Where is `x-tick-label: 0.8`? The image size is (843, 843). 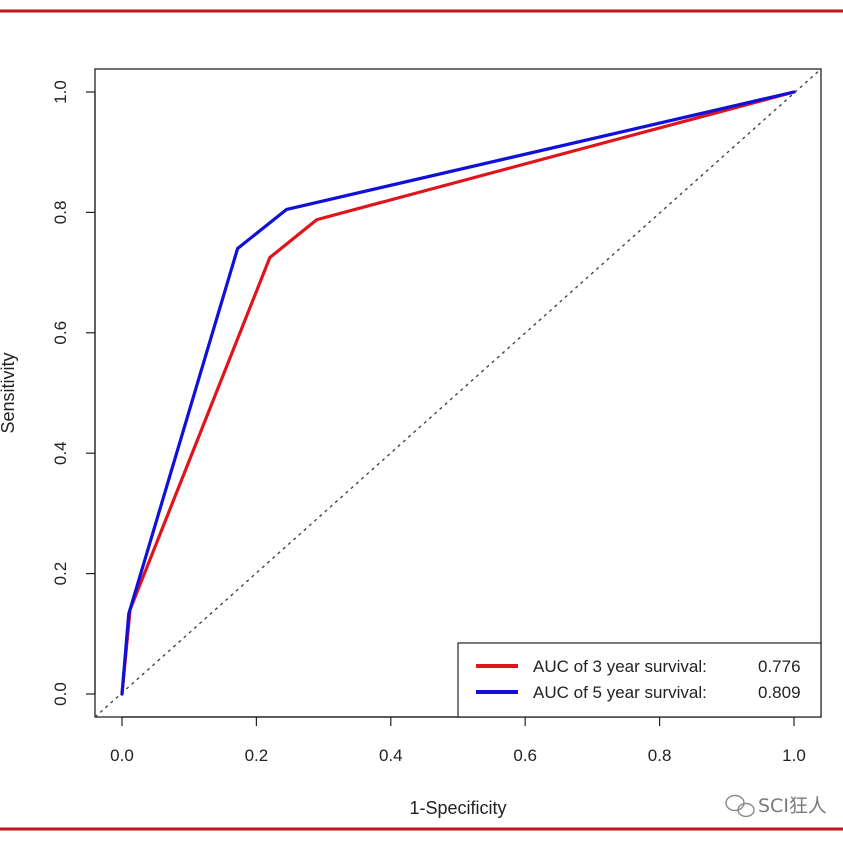 x-tick-label: 0.8 is located at coordinates (660, 755).